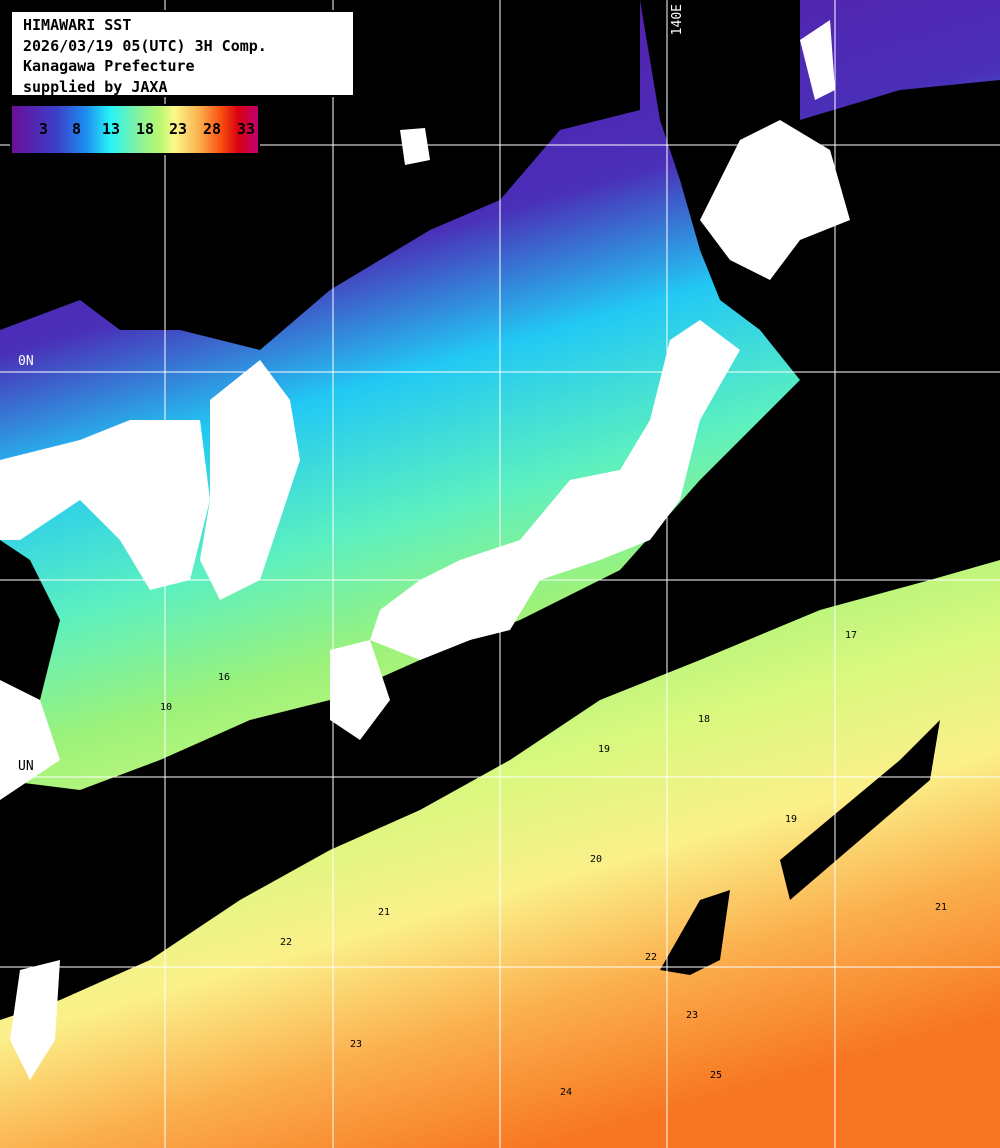 This screenshot has height=1148, width=1000. What do you see at coordinates (26, 361) in the screenshot?
I see `lat-label-top: 0N` at bounding box center [26, 361].